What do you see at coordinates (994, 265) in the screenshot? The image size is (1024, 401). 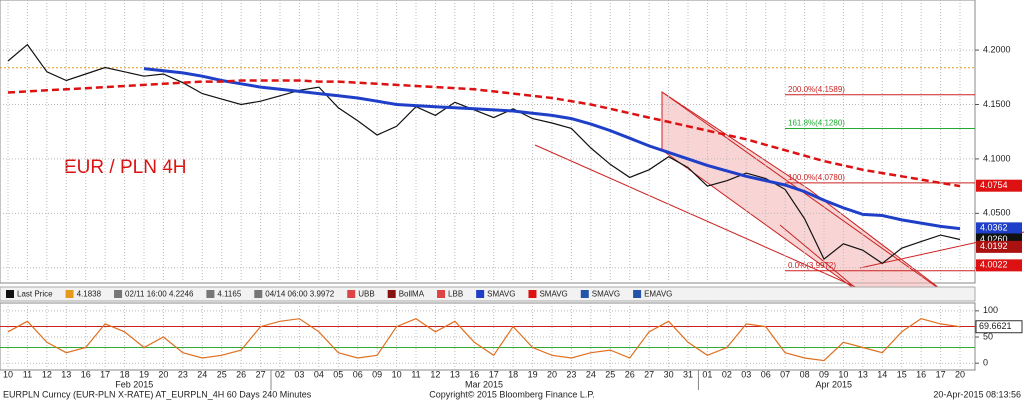 I see `price-tag-label: 4.0022` at bounding box center [994, 265].